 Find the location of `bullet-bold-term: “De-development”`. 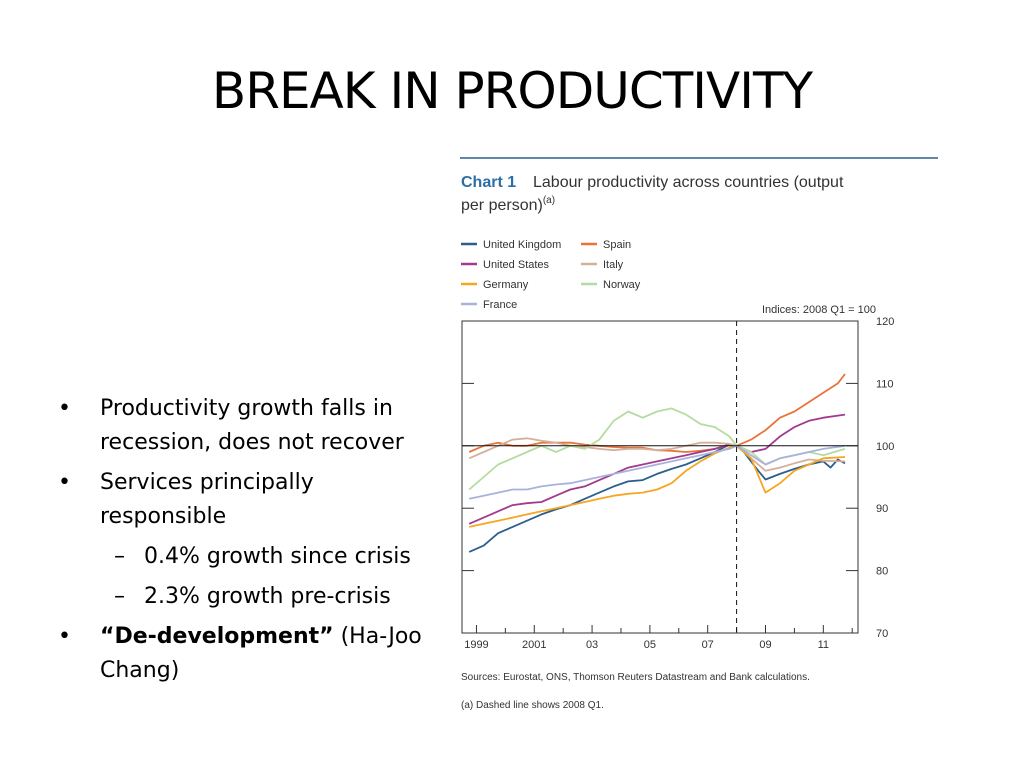

bullet-bold-term: “De-development” is located at coordinates (217, 636).